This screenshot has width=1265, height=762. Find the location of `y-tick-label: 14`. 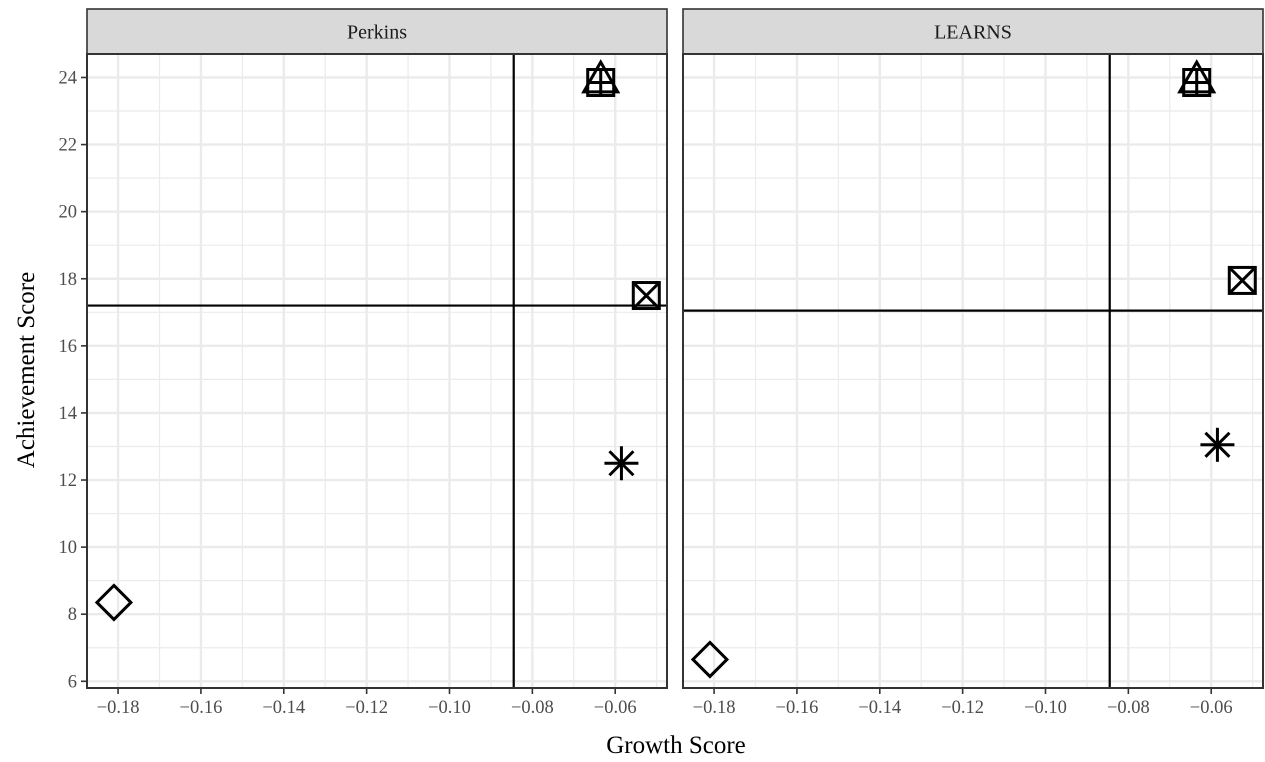

y-tick-label: 14 is located at coordinates (68, 414).